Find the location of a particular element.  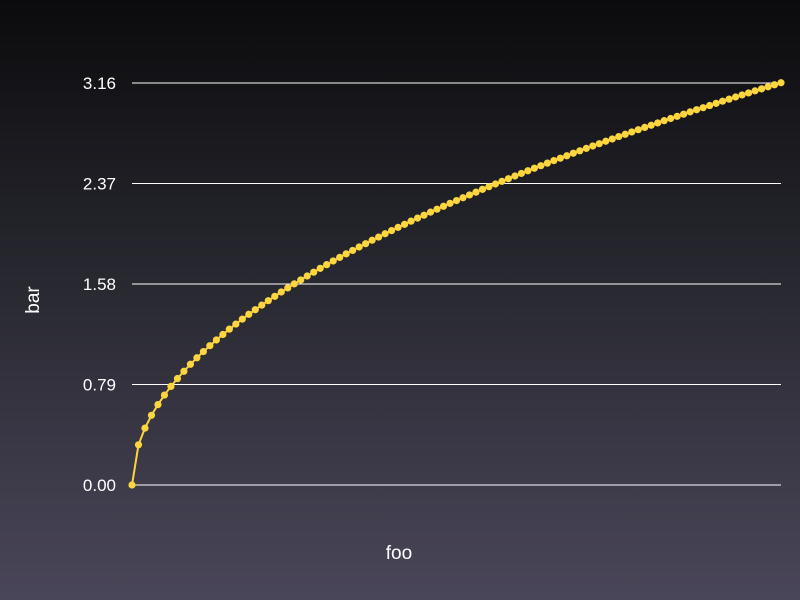

y-tick-labels: 0.00 0.79 1.58 2.37 3.16 is located at coordinates (99, 284).